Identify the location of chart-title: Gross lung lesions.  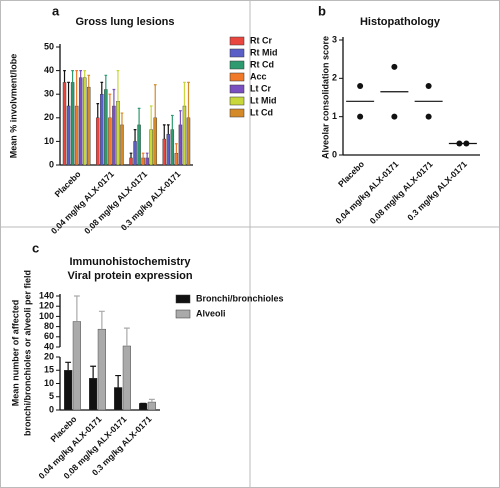
(124, 22).